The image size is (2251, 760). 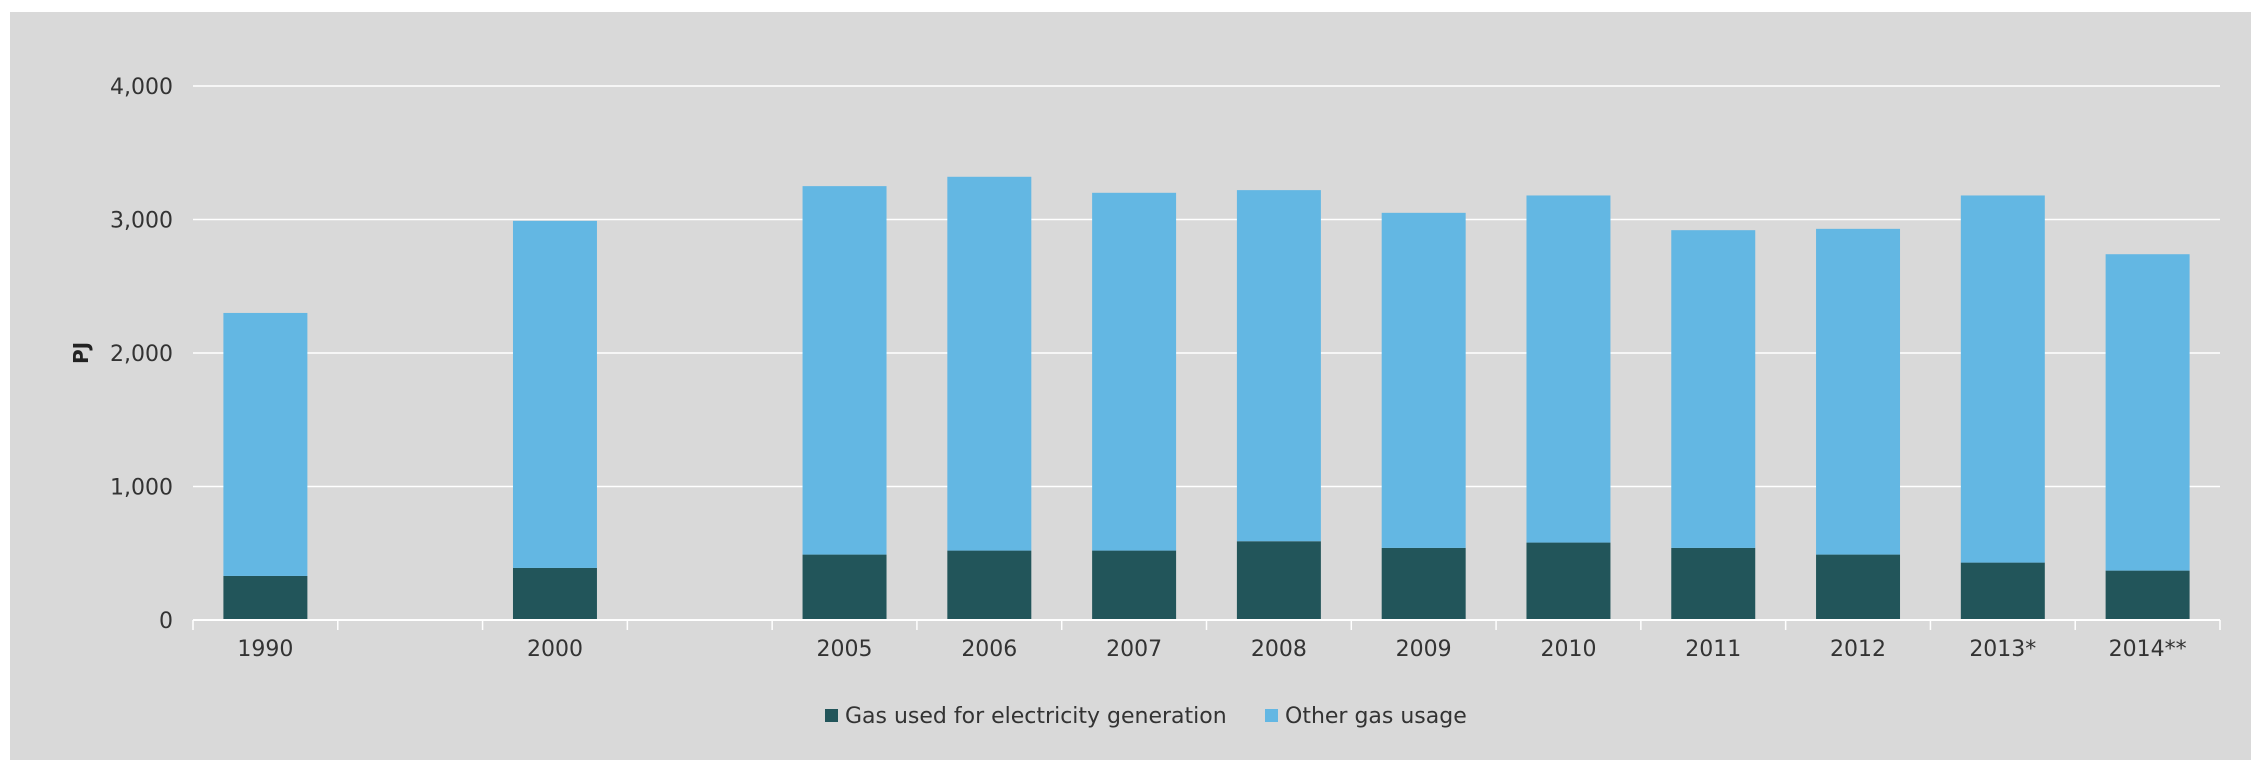 What do you see at coordinates (1713, 649) in the screenshot?
I see `x-tick-label: 2011` at bounding box center [1713, 649].